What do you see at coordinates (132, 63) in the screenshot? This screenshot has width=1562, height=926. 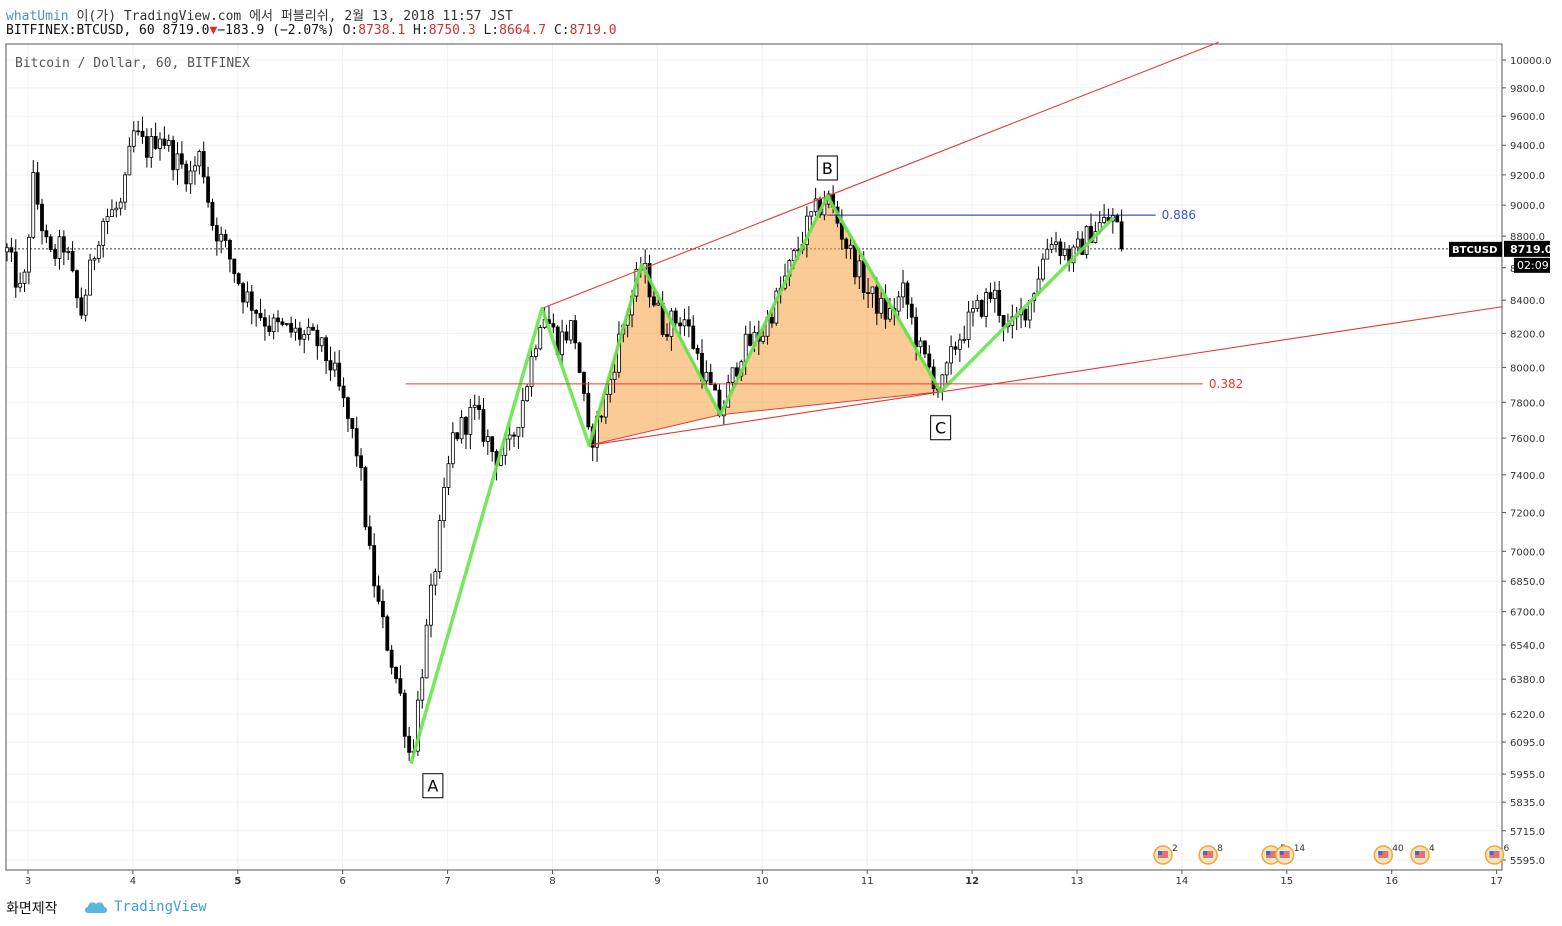 I see `chart-title: Bitcoin / Dollar, 60, BITFINEX` at bounding box center [132, 63].